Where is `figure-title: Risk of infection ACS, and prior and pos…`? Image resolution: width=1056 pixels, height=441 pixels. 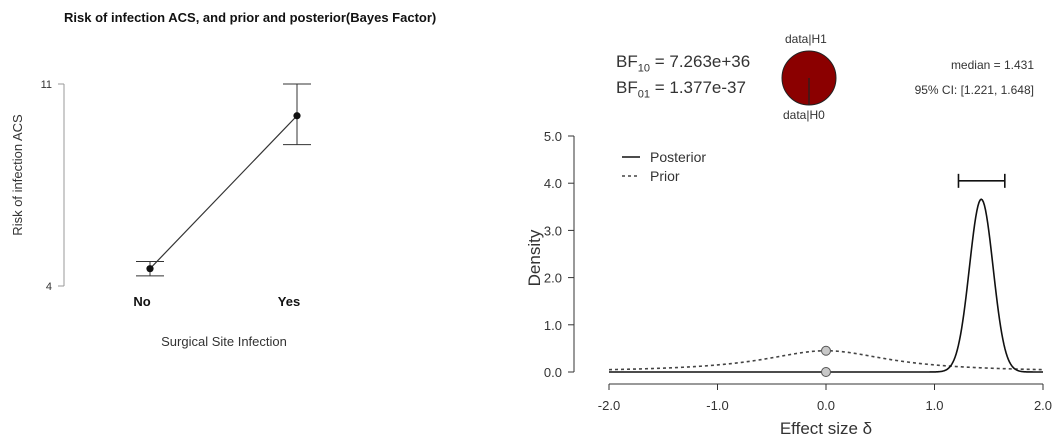
figure-title: Risk of infection ACS, and prior and pos… is located at coordinates (250, 17).